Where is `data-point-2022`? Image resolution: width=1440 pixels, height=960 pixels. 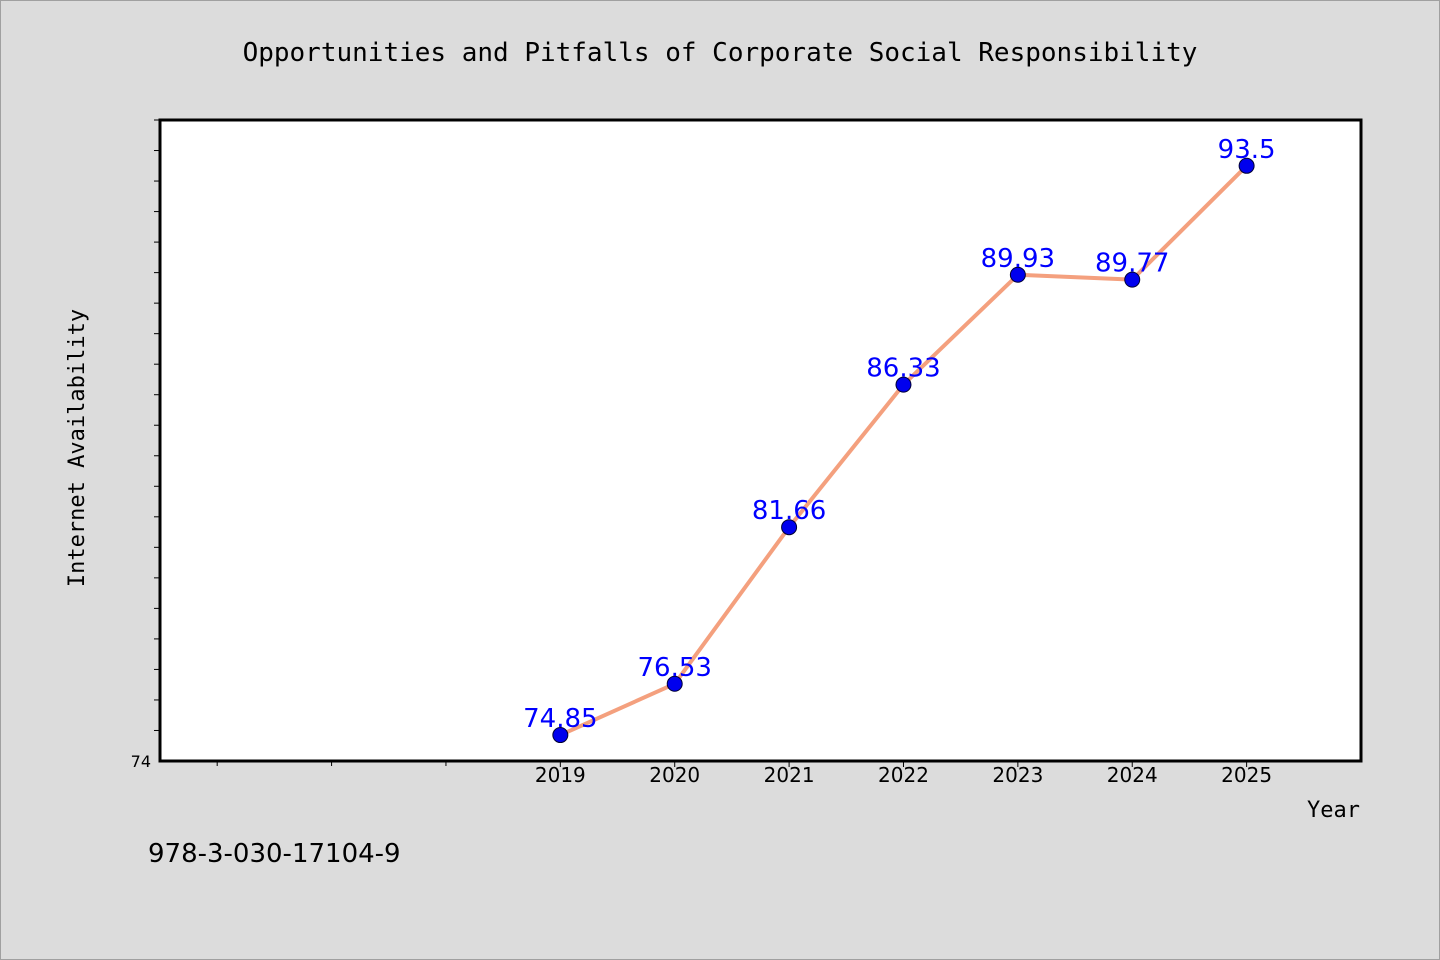
data-point-2022 is located at coordinates (903, 384).